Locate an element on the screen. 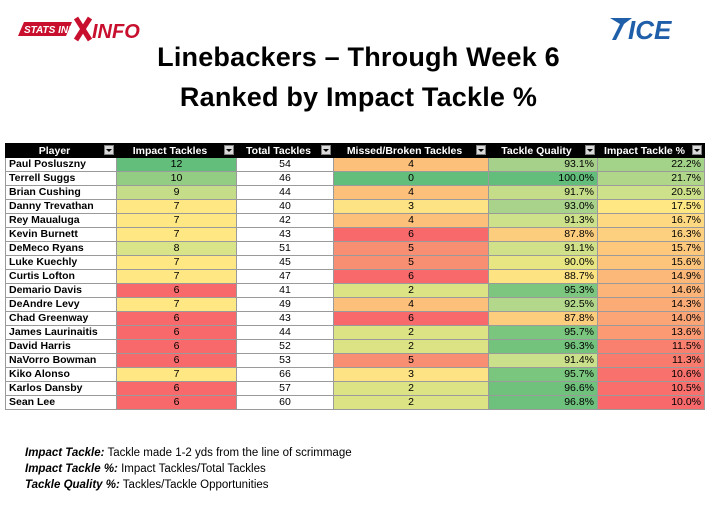  player-name-cell: Danny Trevathan is located at coordinates (61, 206).